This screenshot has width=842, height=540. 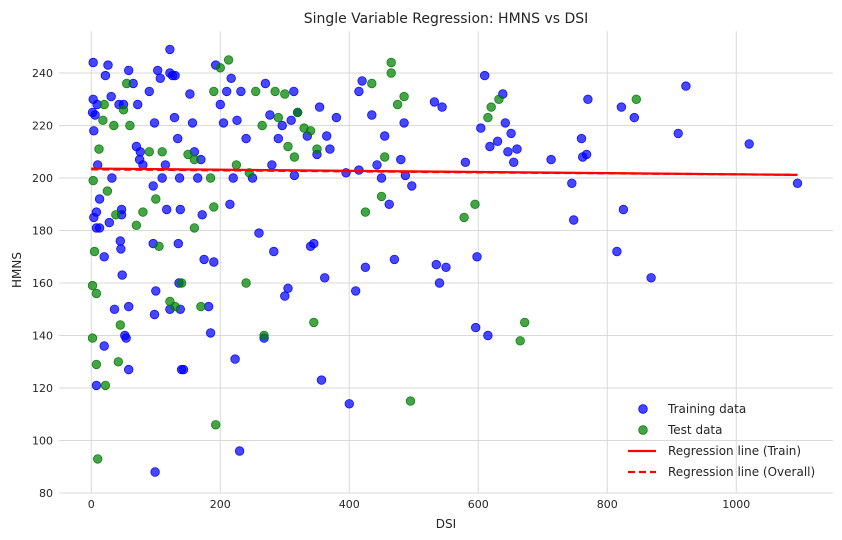 I want to click on legend-label: Regression line (Overall), so click(x=741, y=472).